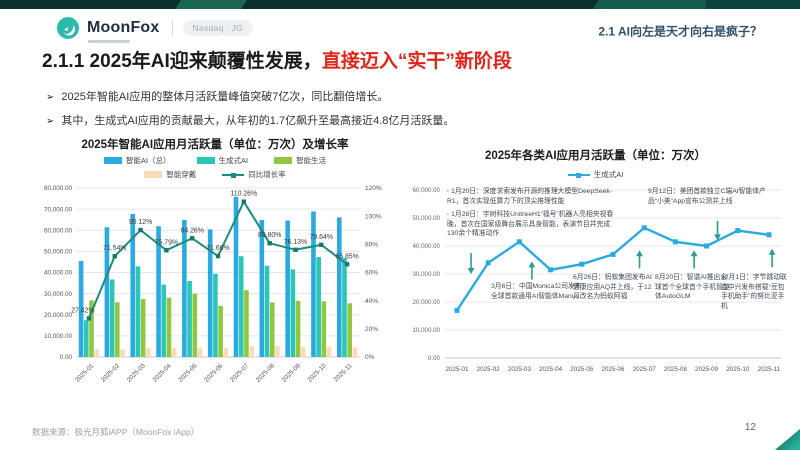 The image size is (800, 450). I want to click on svg-text: 70,000.00, so click(58, 209).